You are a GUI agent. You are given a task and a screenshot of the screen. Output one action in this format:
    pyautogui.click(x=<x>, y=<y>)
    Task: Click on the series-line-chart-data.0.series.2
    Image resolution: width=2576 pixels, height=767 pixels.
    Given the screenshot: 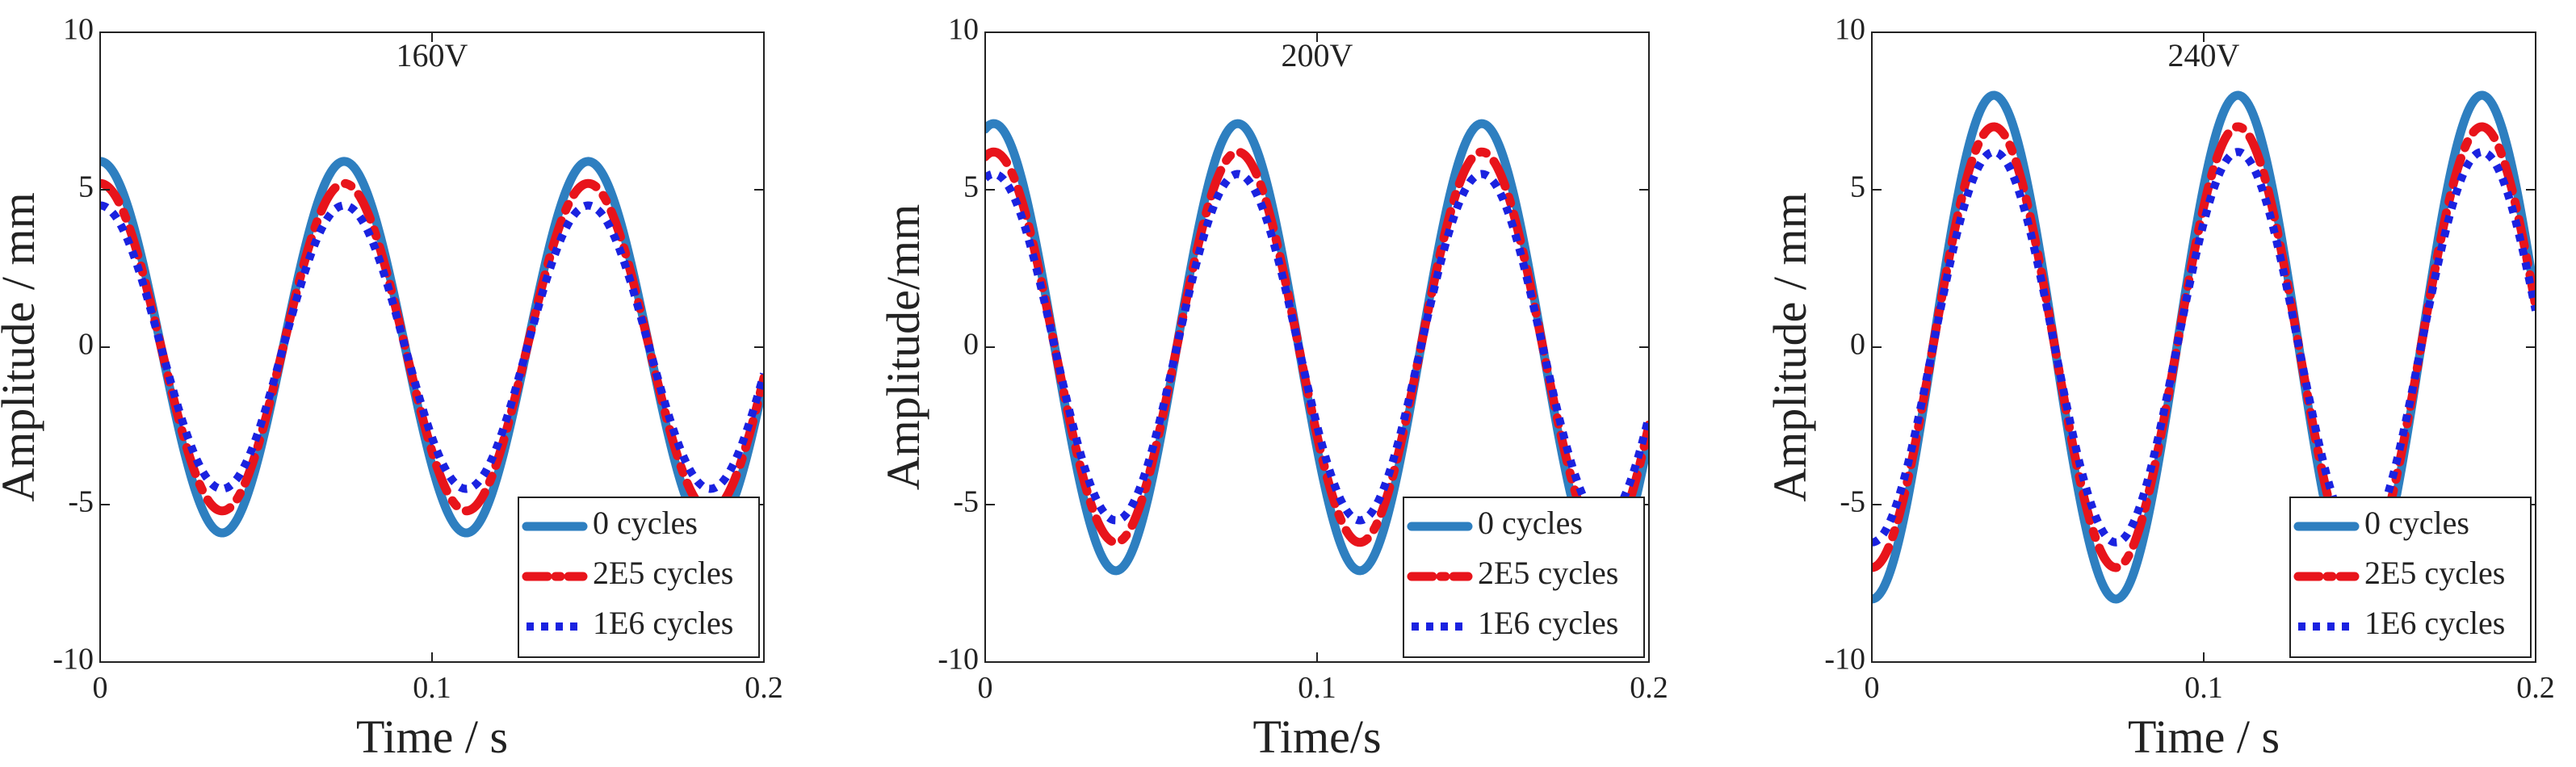 What is the action you would take?
    pyautogui.click(x=432, y=347)
    